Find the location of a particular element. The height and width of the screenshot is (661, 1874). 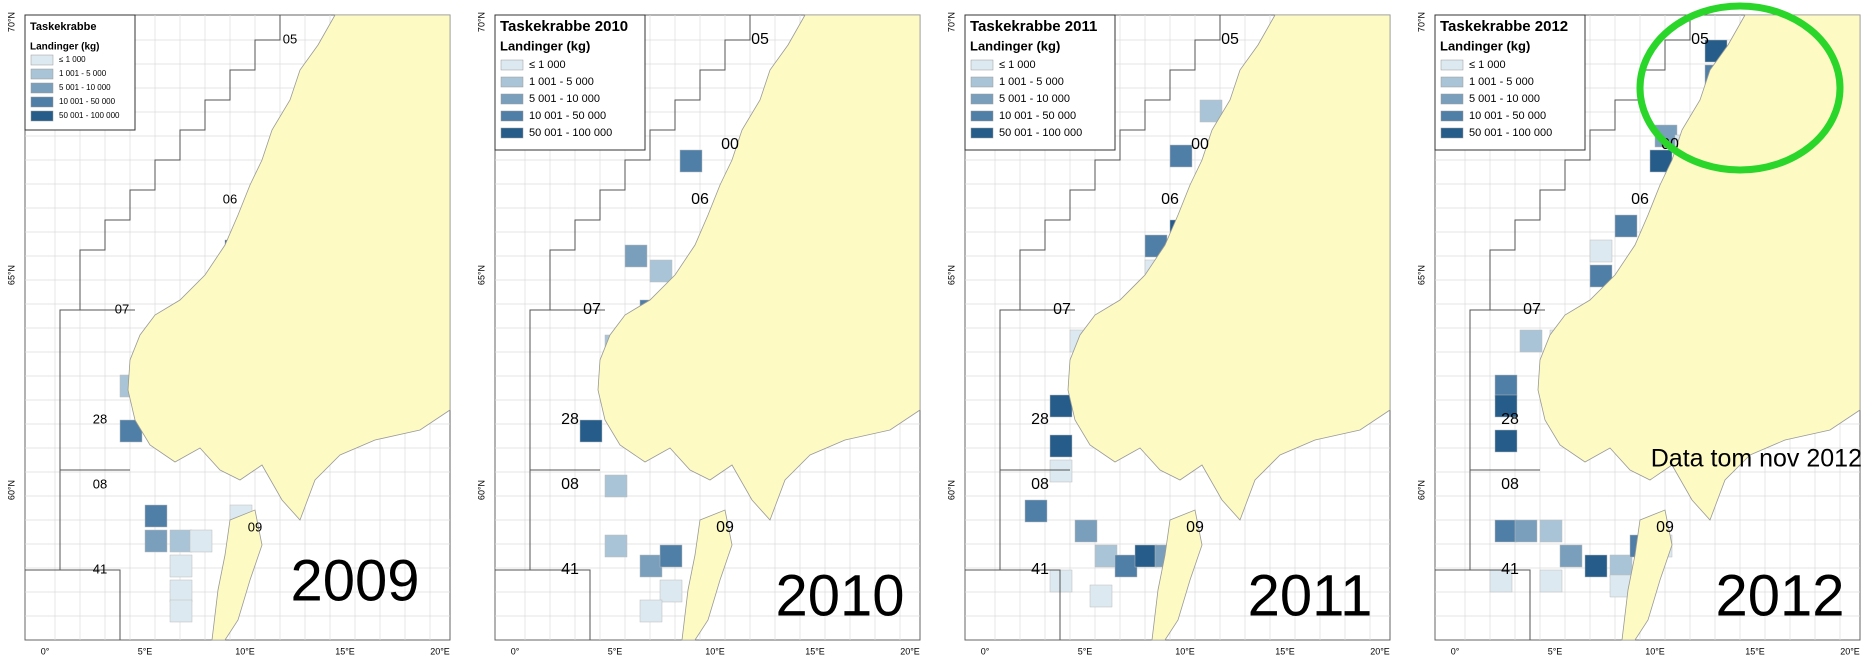

legend-title: Taskekrabbe is located at coordinates (63, 27).